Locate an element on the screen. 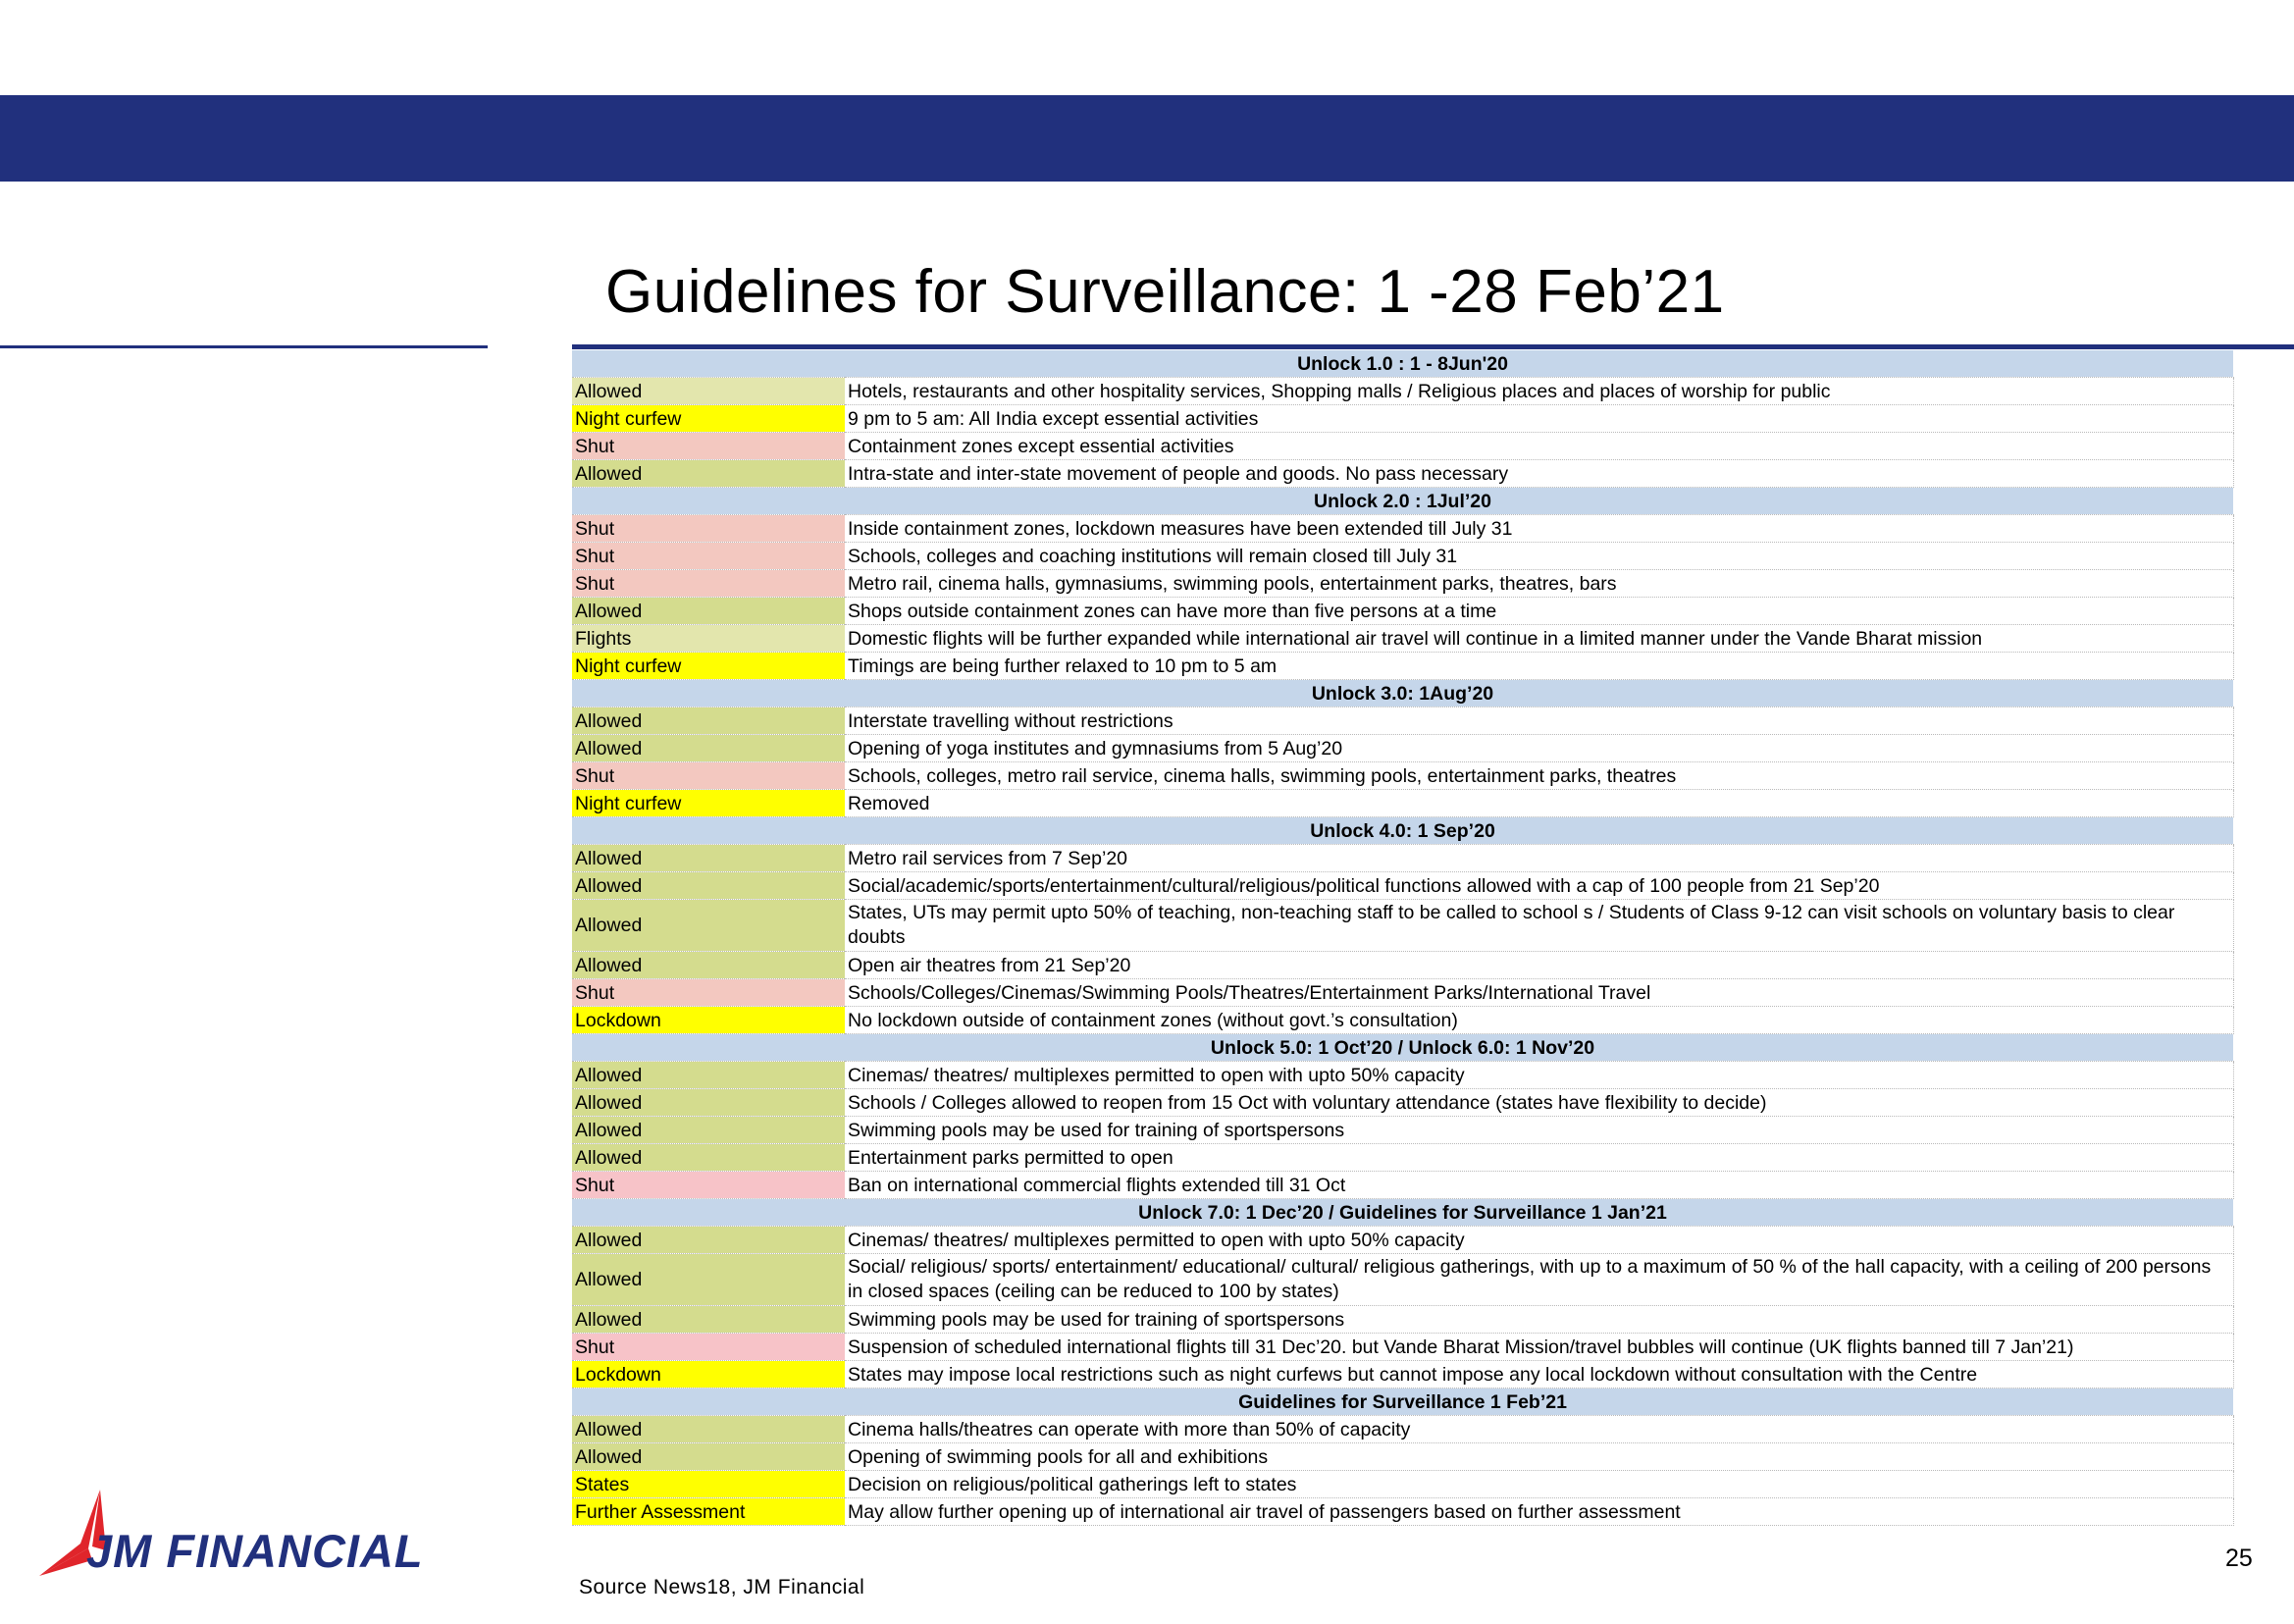 Image resolution: width=2294 pixels, height=1624 pixels. section-header-row: Unlock 3.0: 1Aug’20 is located at coordinates (1403, 693).